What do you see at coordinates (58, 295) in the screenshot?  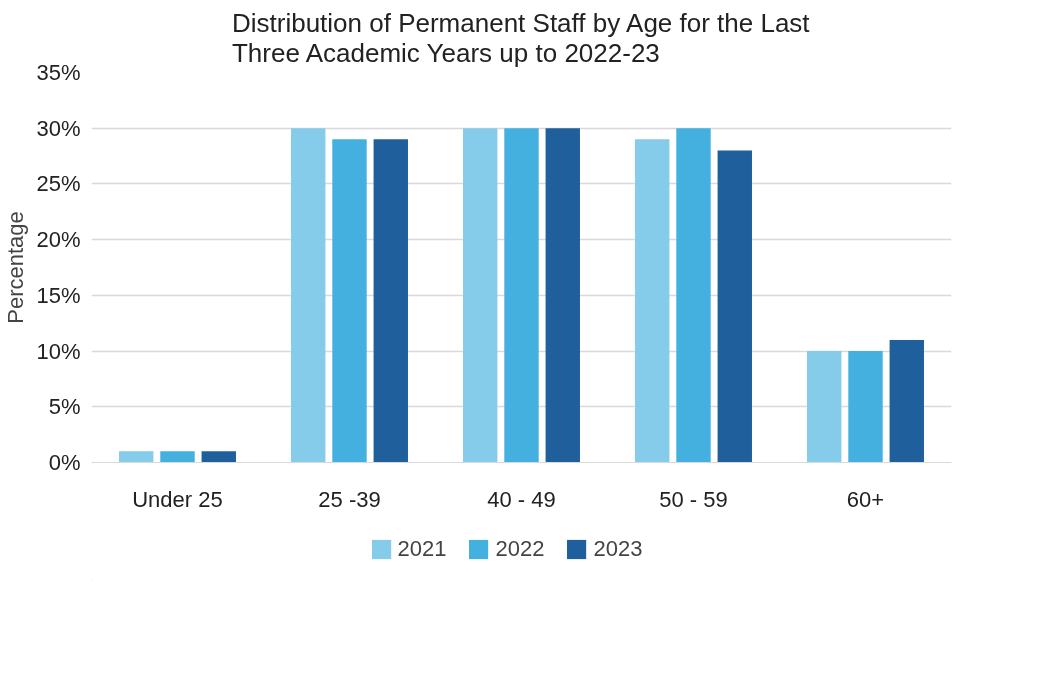 I see `y-tick-label: 15%` at bounding box center [58, 295].